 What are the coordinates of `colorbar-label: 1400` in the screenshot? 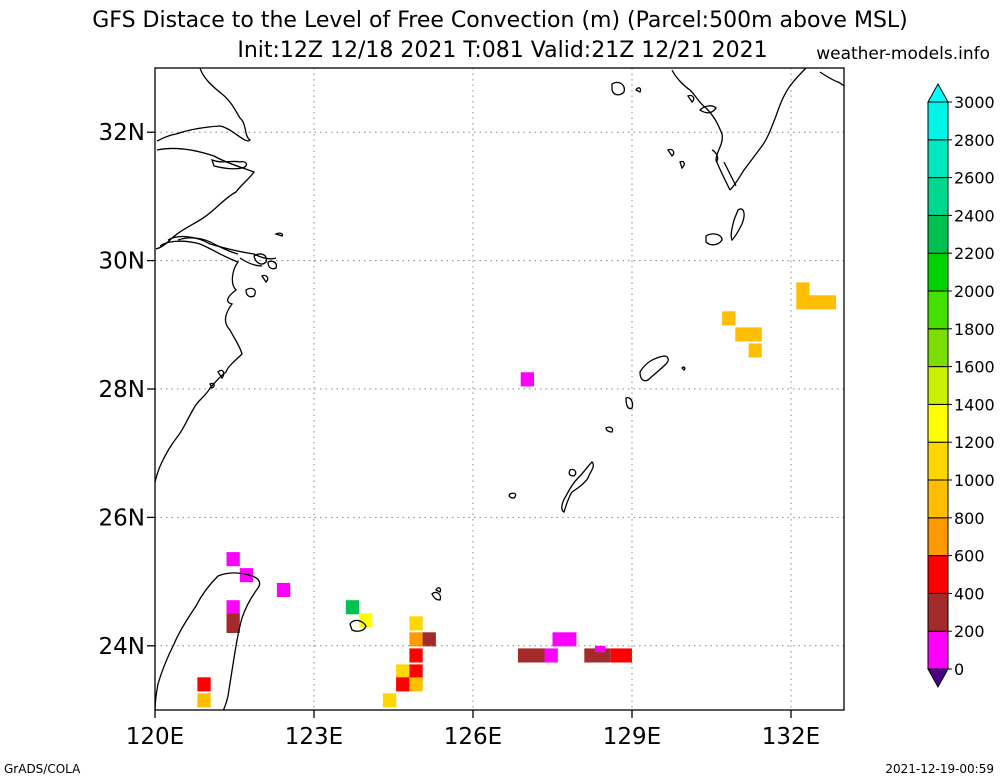 It's located at (974, 404).